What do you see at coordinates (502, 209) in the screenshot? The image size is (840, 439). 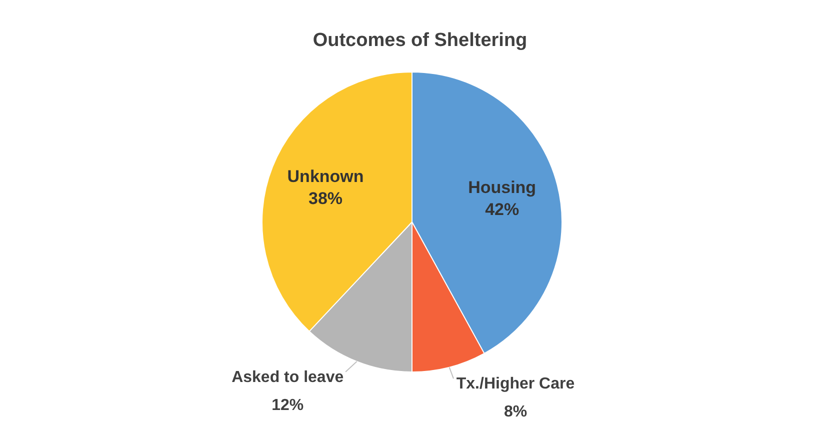 I see `data-label: 42%` at bounding box center [502, 209].